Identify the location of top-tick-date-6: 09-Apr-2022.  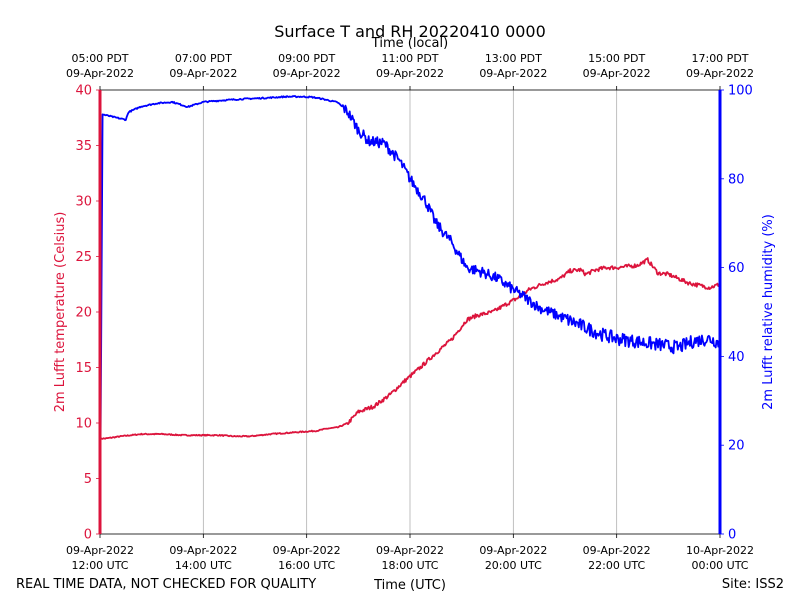
(720, 73).